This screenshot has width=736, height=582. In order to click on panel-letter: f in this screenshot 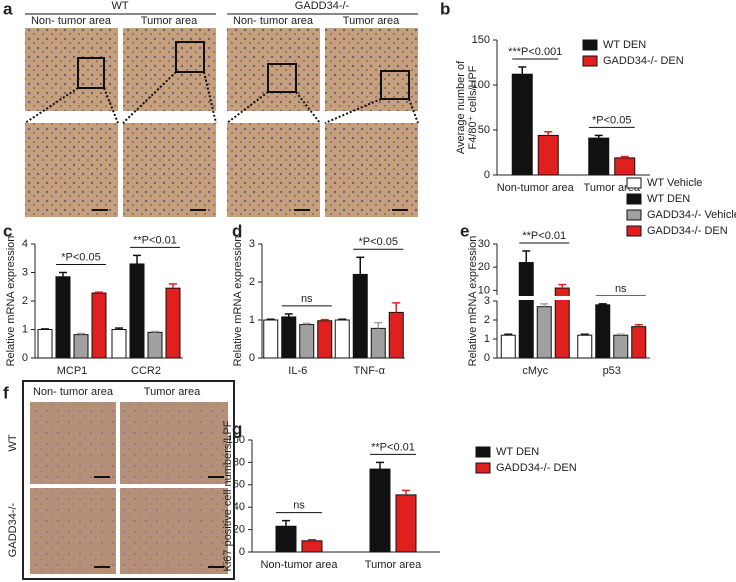, I will do `click(6, 392)`.